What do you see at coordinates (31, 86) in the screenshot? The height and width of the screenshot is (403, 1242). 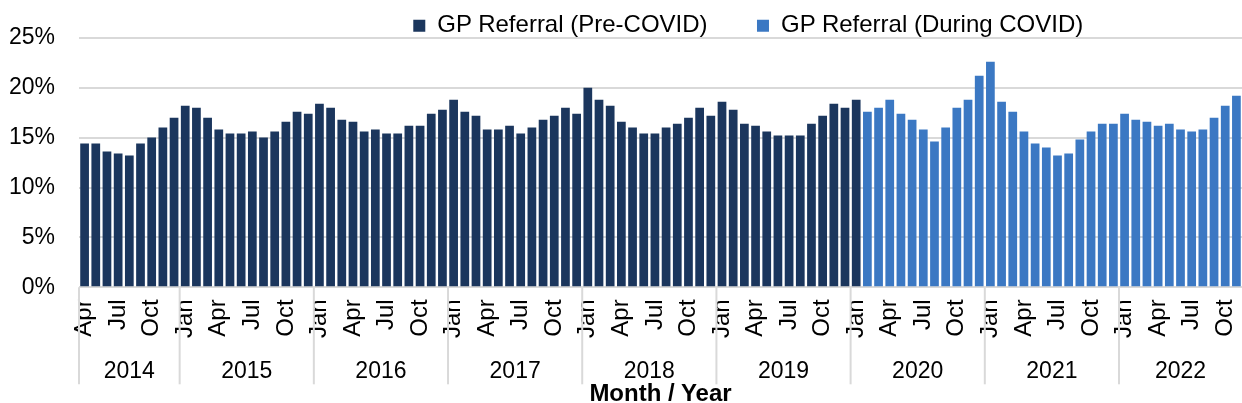 I see `y-tick-label: 20%` at bounding box center [31, 86].